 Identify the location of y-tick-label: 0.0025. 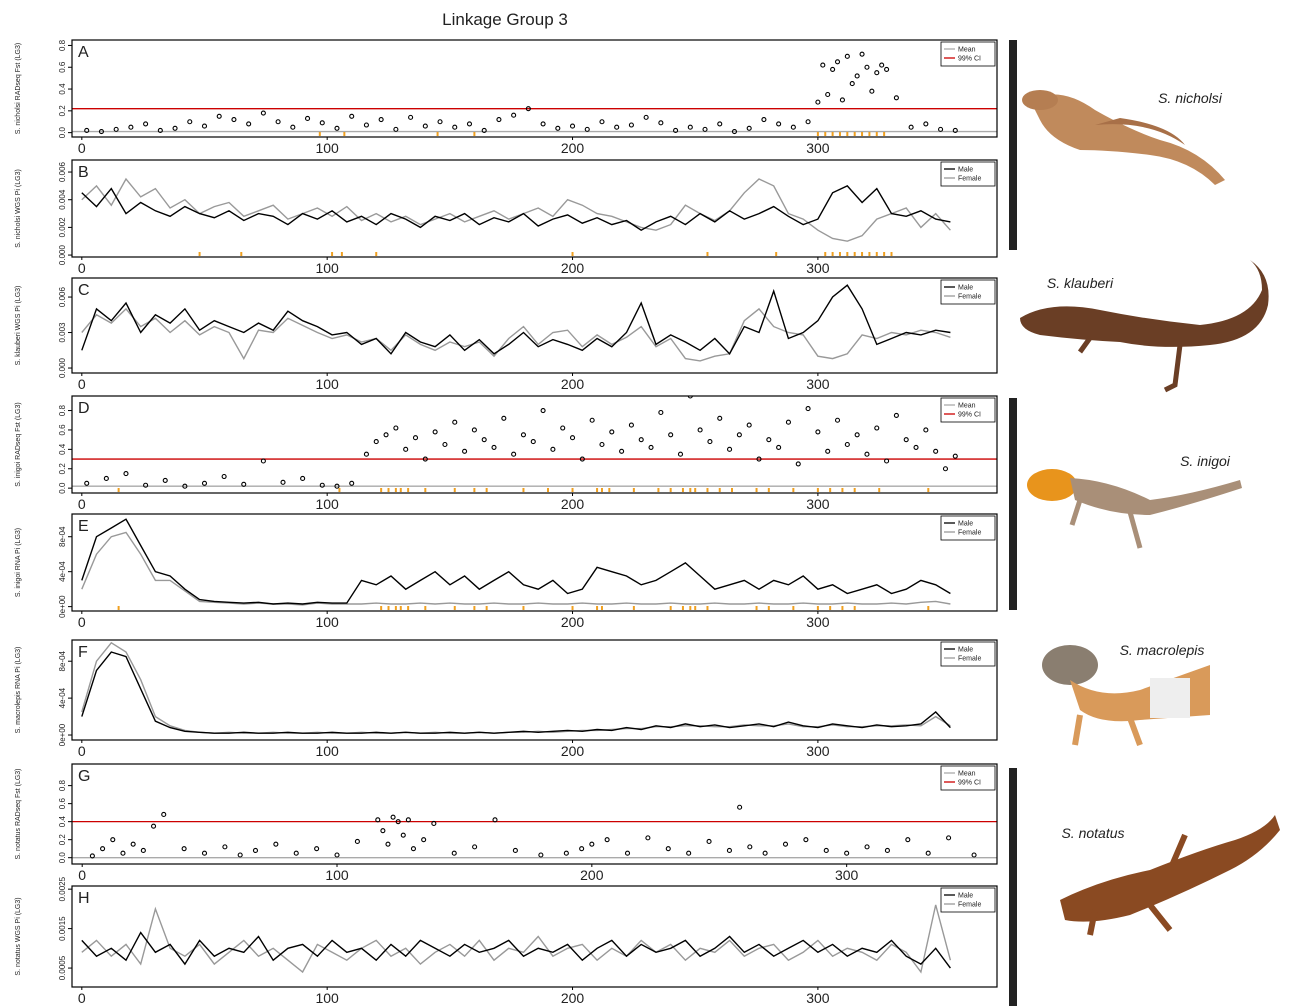
(62, 888).